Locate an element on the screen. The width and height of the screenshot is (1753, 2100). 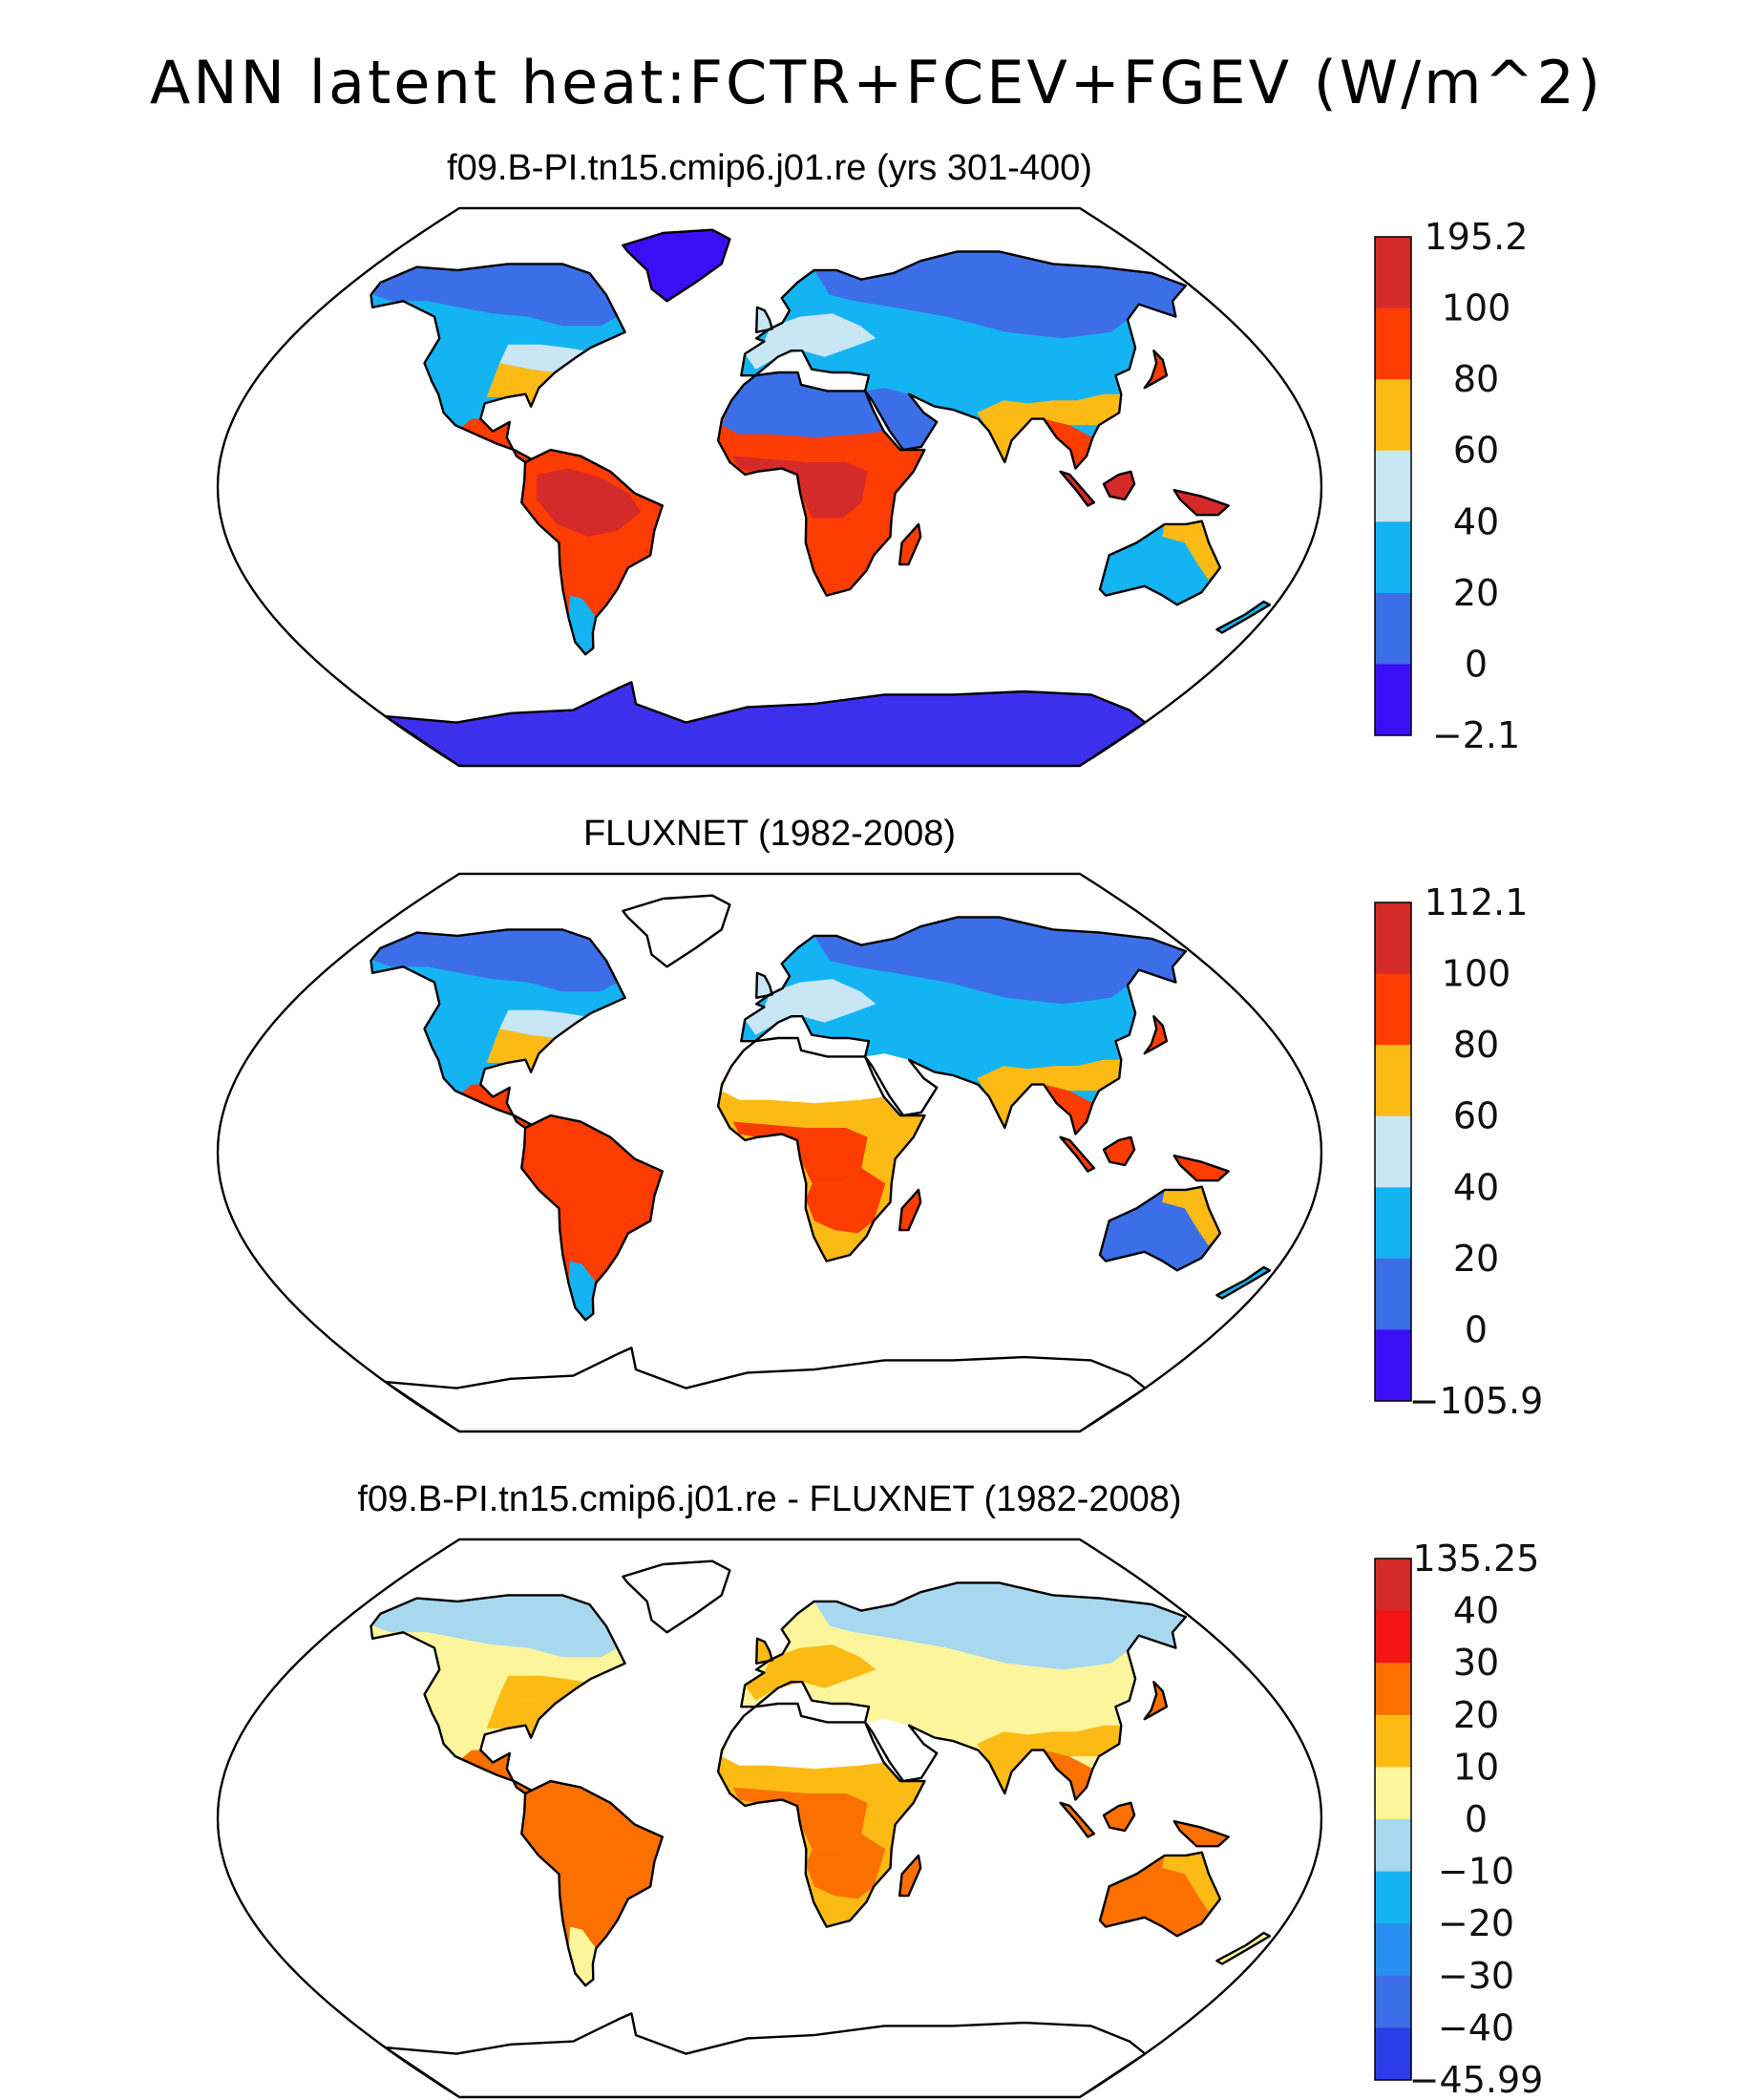
colorbar-tick-label: 195.2 is located at coordinates (1477, 237).